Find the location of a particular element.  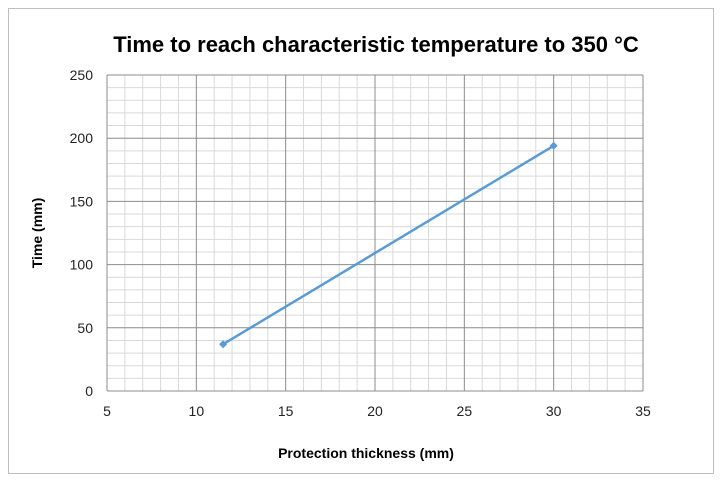

x-tick-label: 10 is located at coordinates (197, 411).